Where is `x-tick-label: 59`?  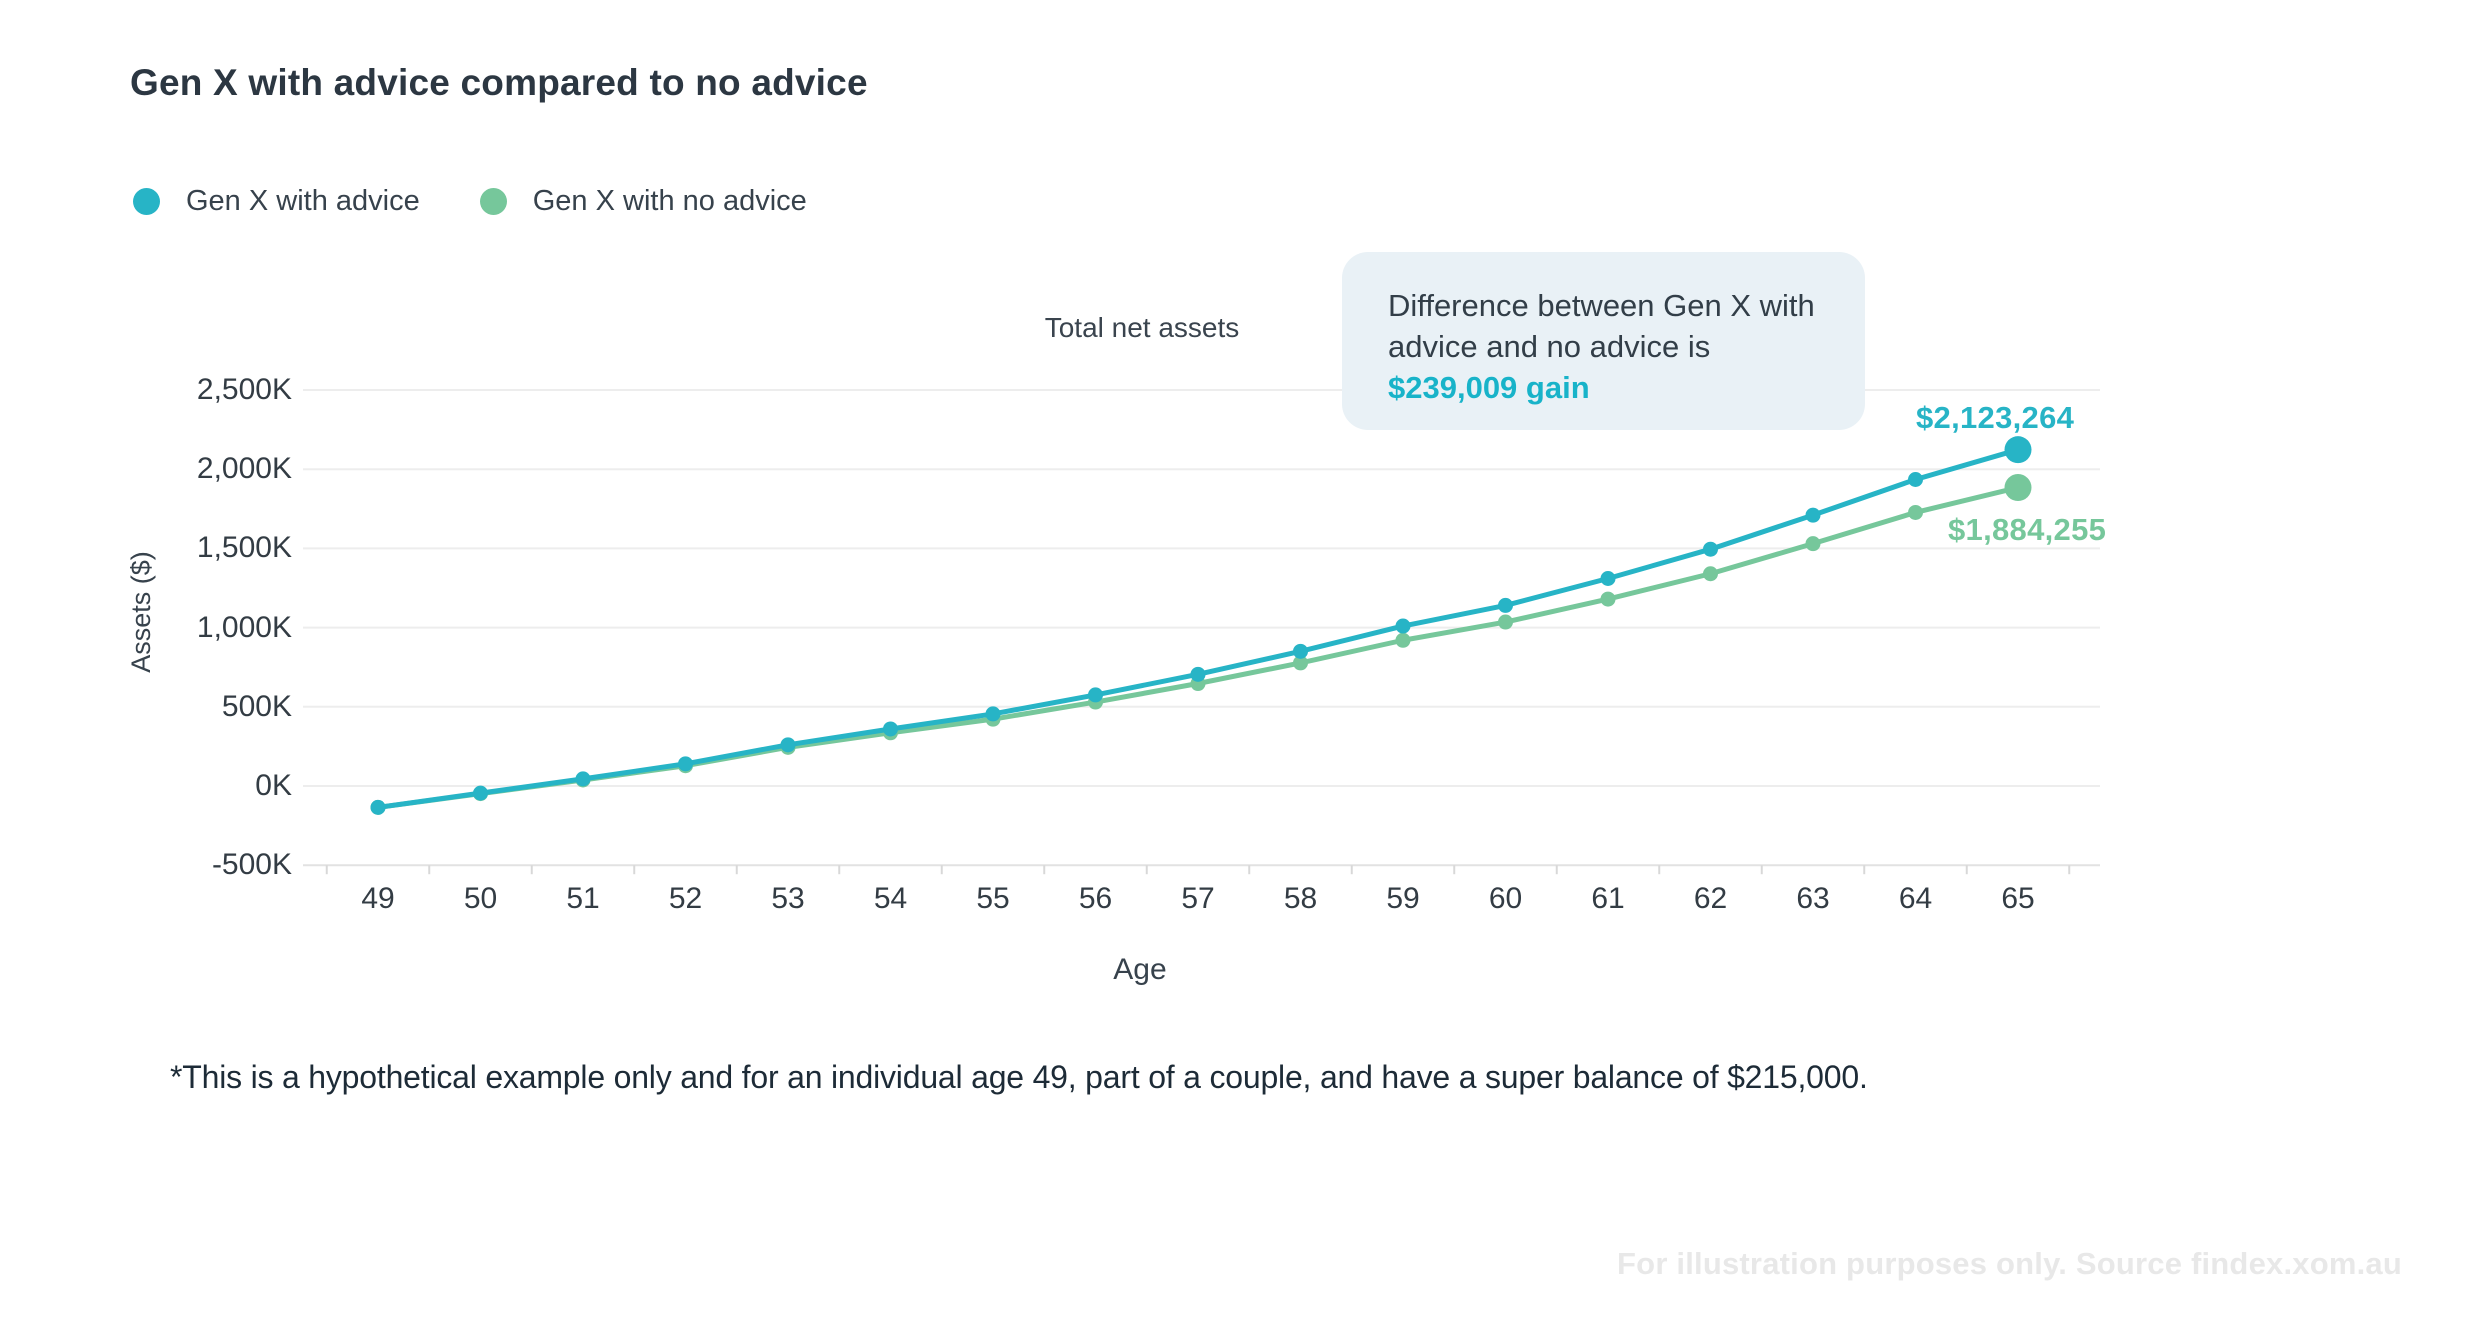
x-tick-label: 59 is located at coordinates (1403, 898).